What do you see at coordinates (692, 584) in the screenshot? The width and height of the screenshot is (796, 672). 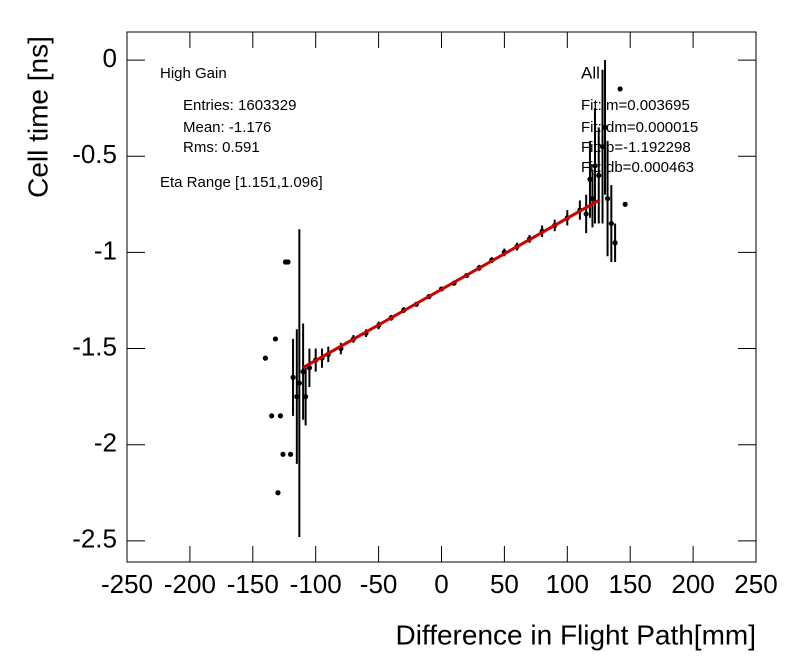 I see `x-tick-label: 200` at bounding box center [692, 584].